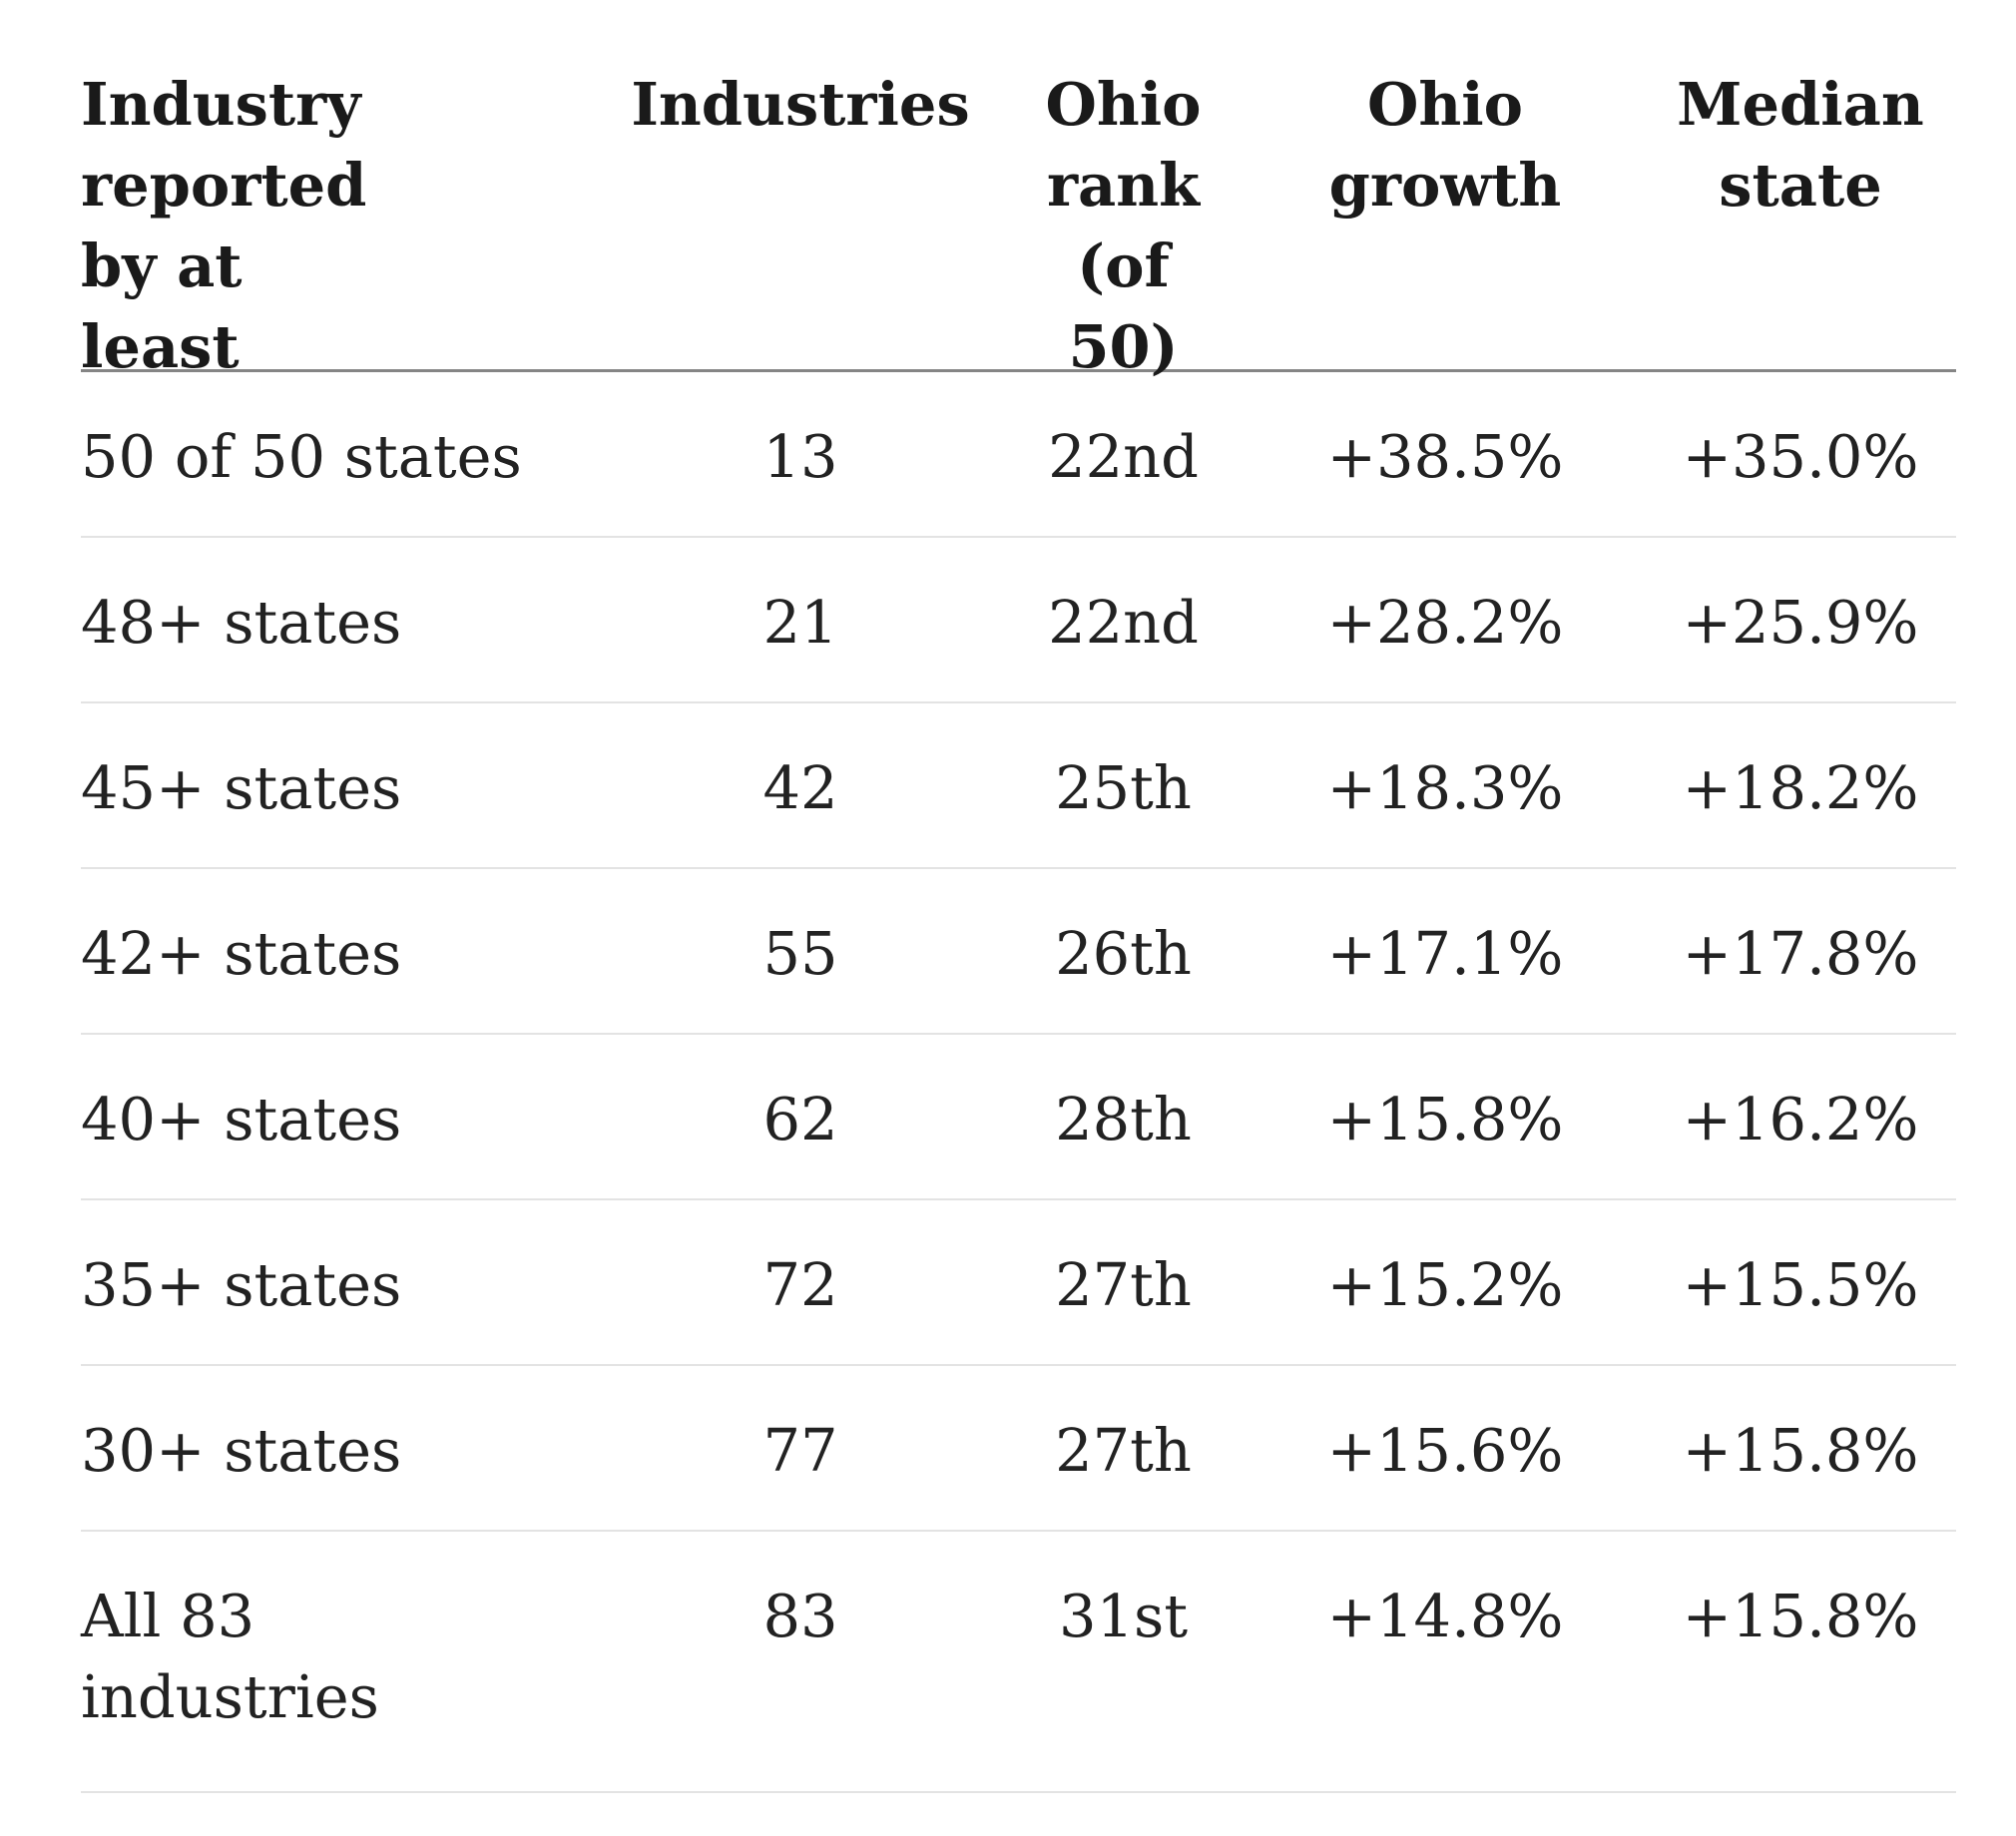 Image resolution: width=2016 pixels, height=1836 pixels. I want to click on threshold-cell: 45+ states, so click(241, 787).